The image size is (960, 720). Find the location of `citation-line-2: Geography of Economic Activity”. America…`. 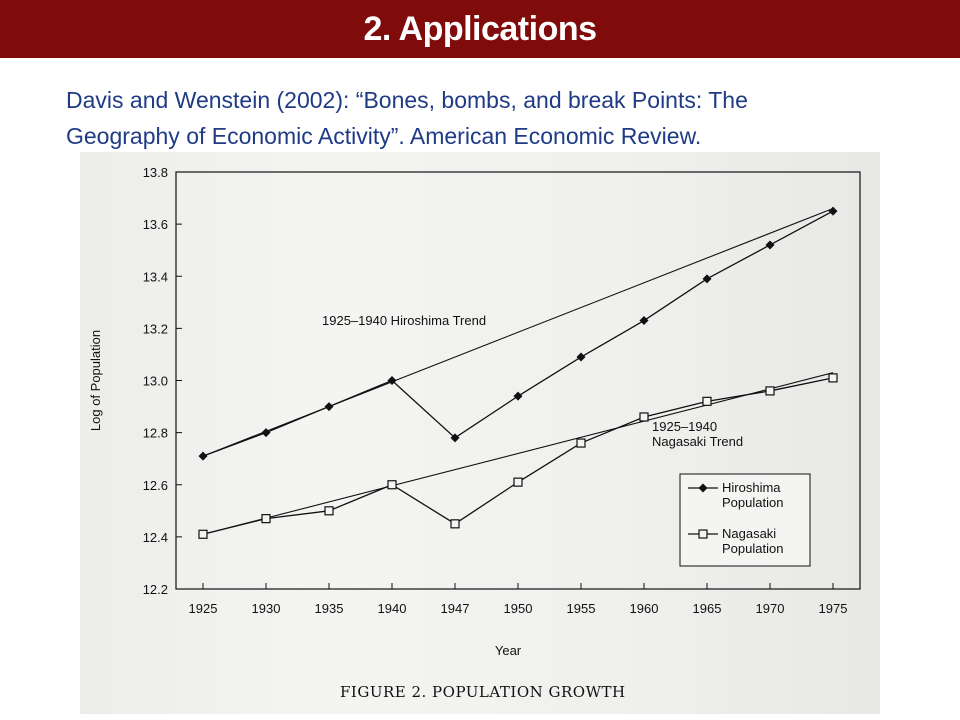

citation-line-2: Geography of Economic Activity”. America… is located at coordinates (384, 136).